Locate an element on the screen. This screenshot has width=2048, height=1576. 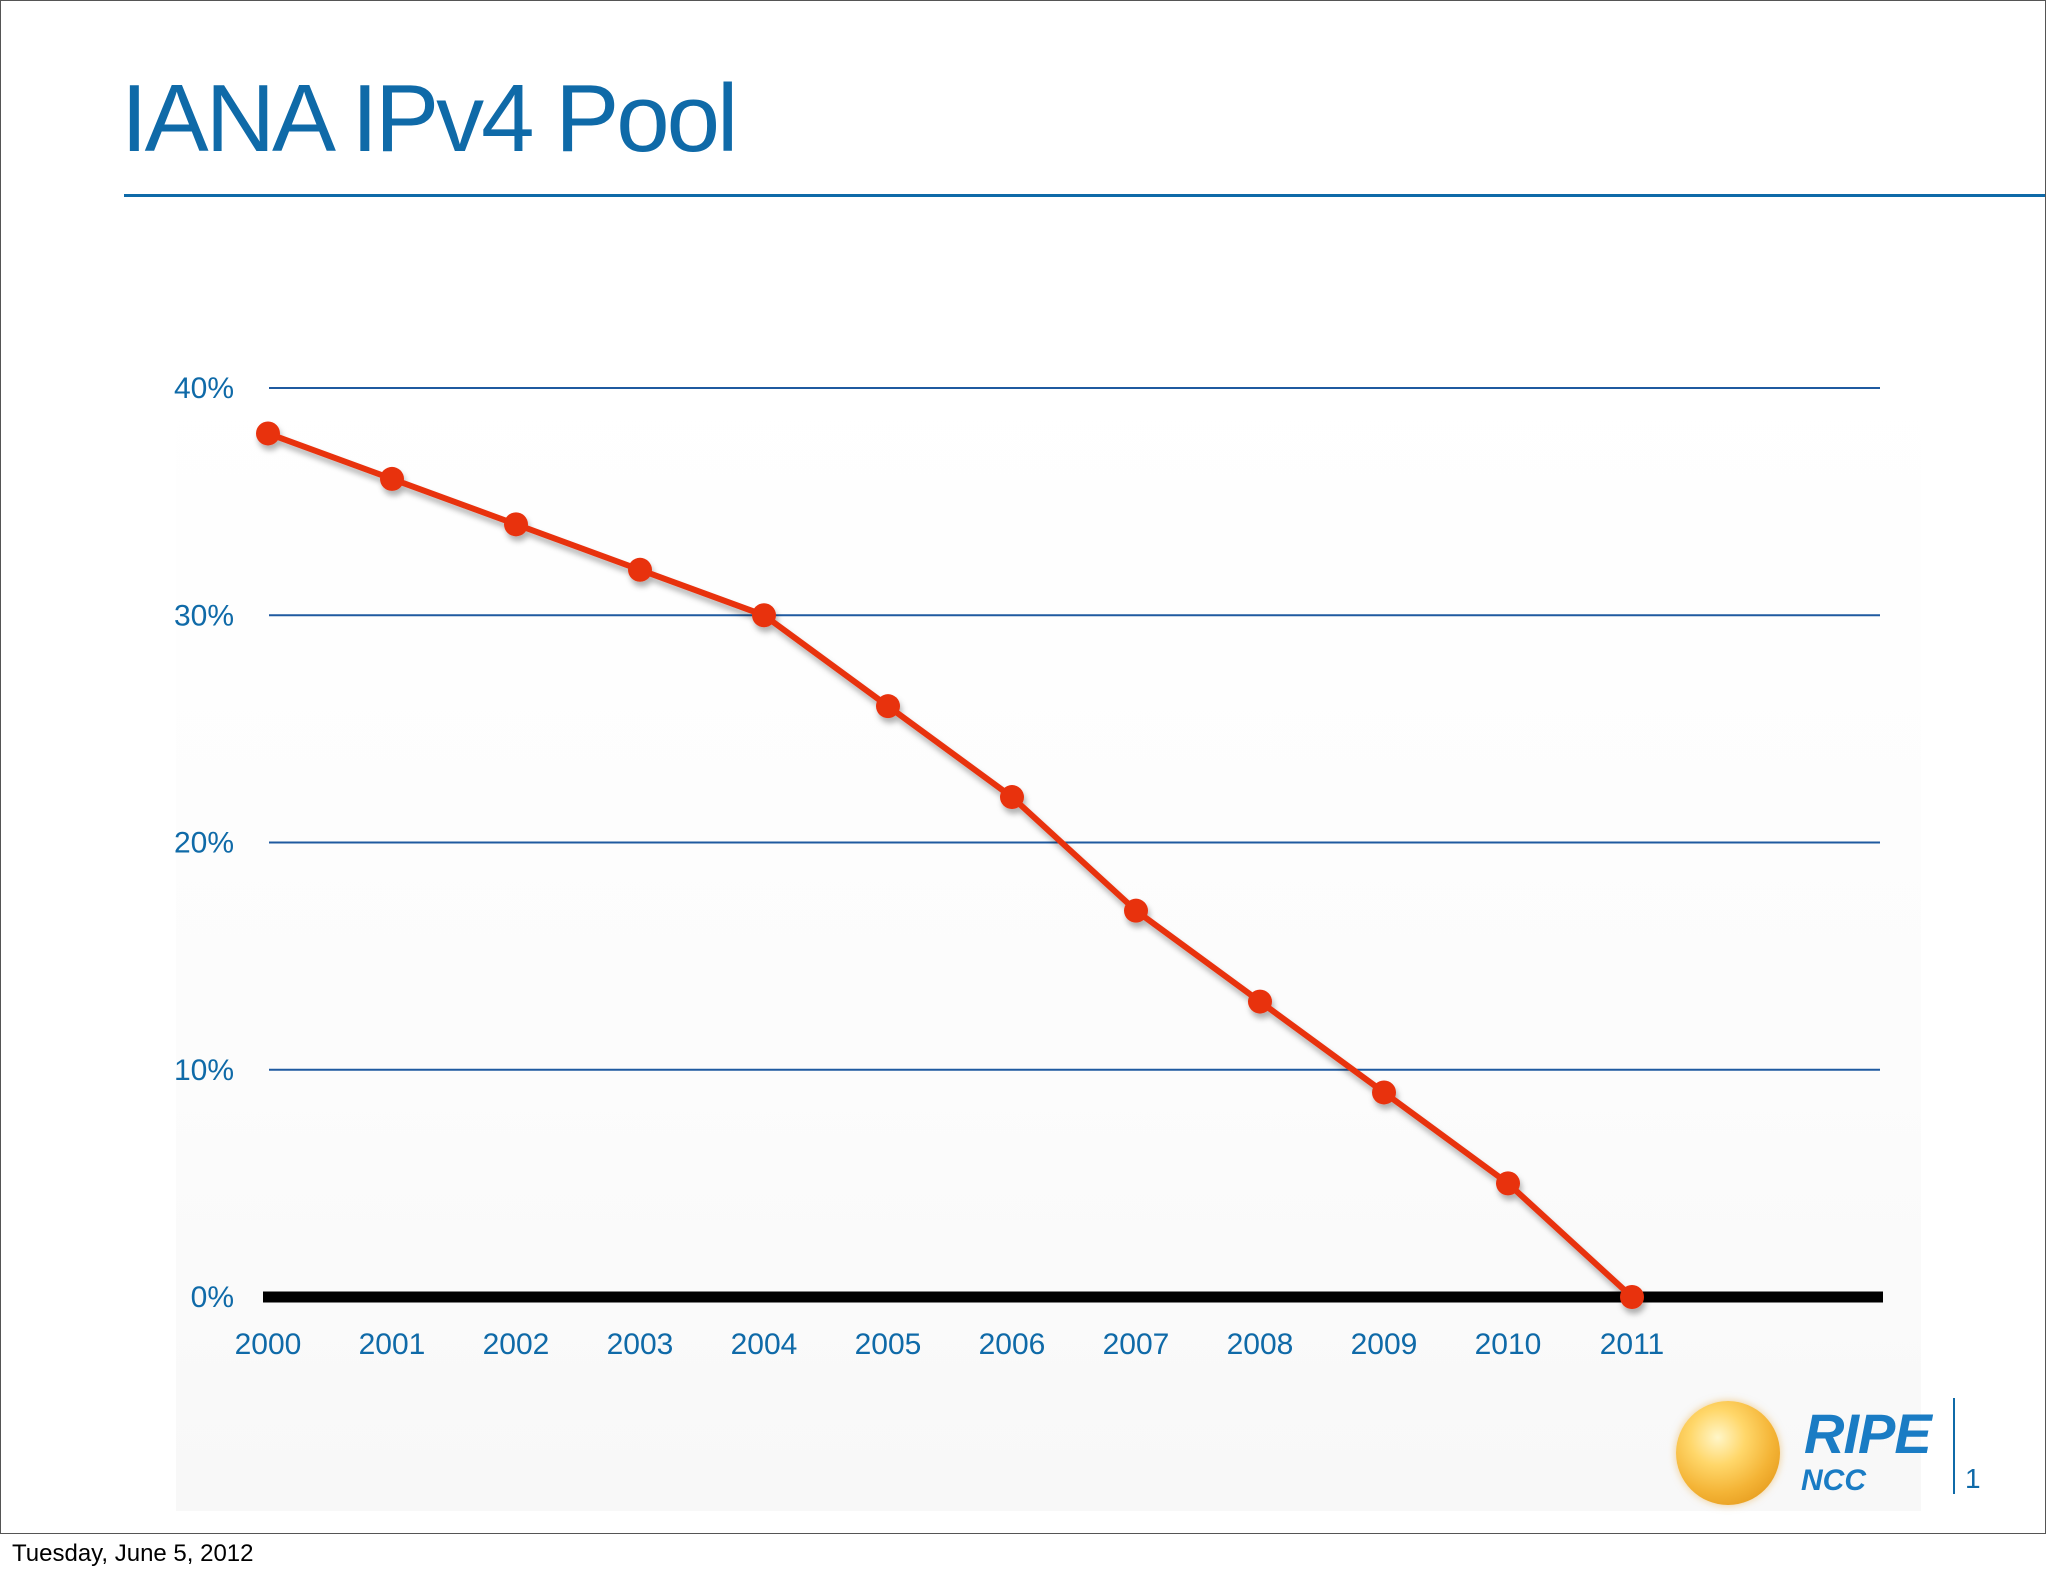
globe-icon is located at coordinates (1728, 1453).